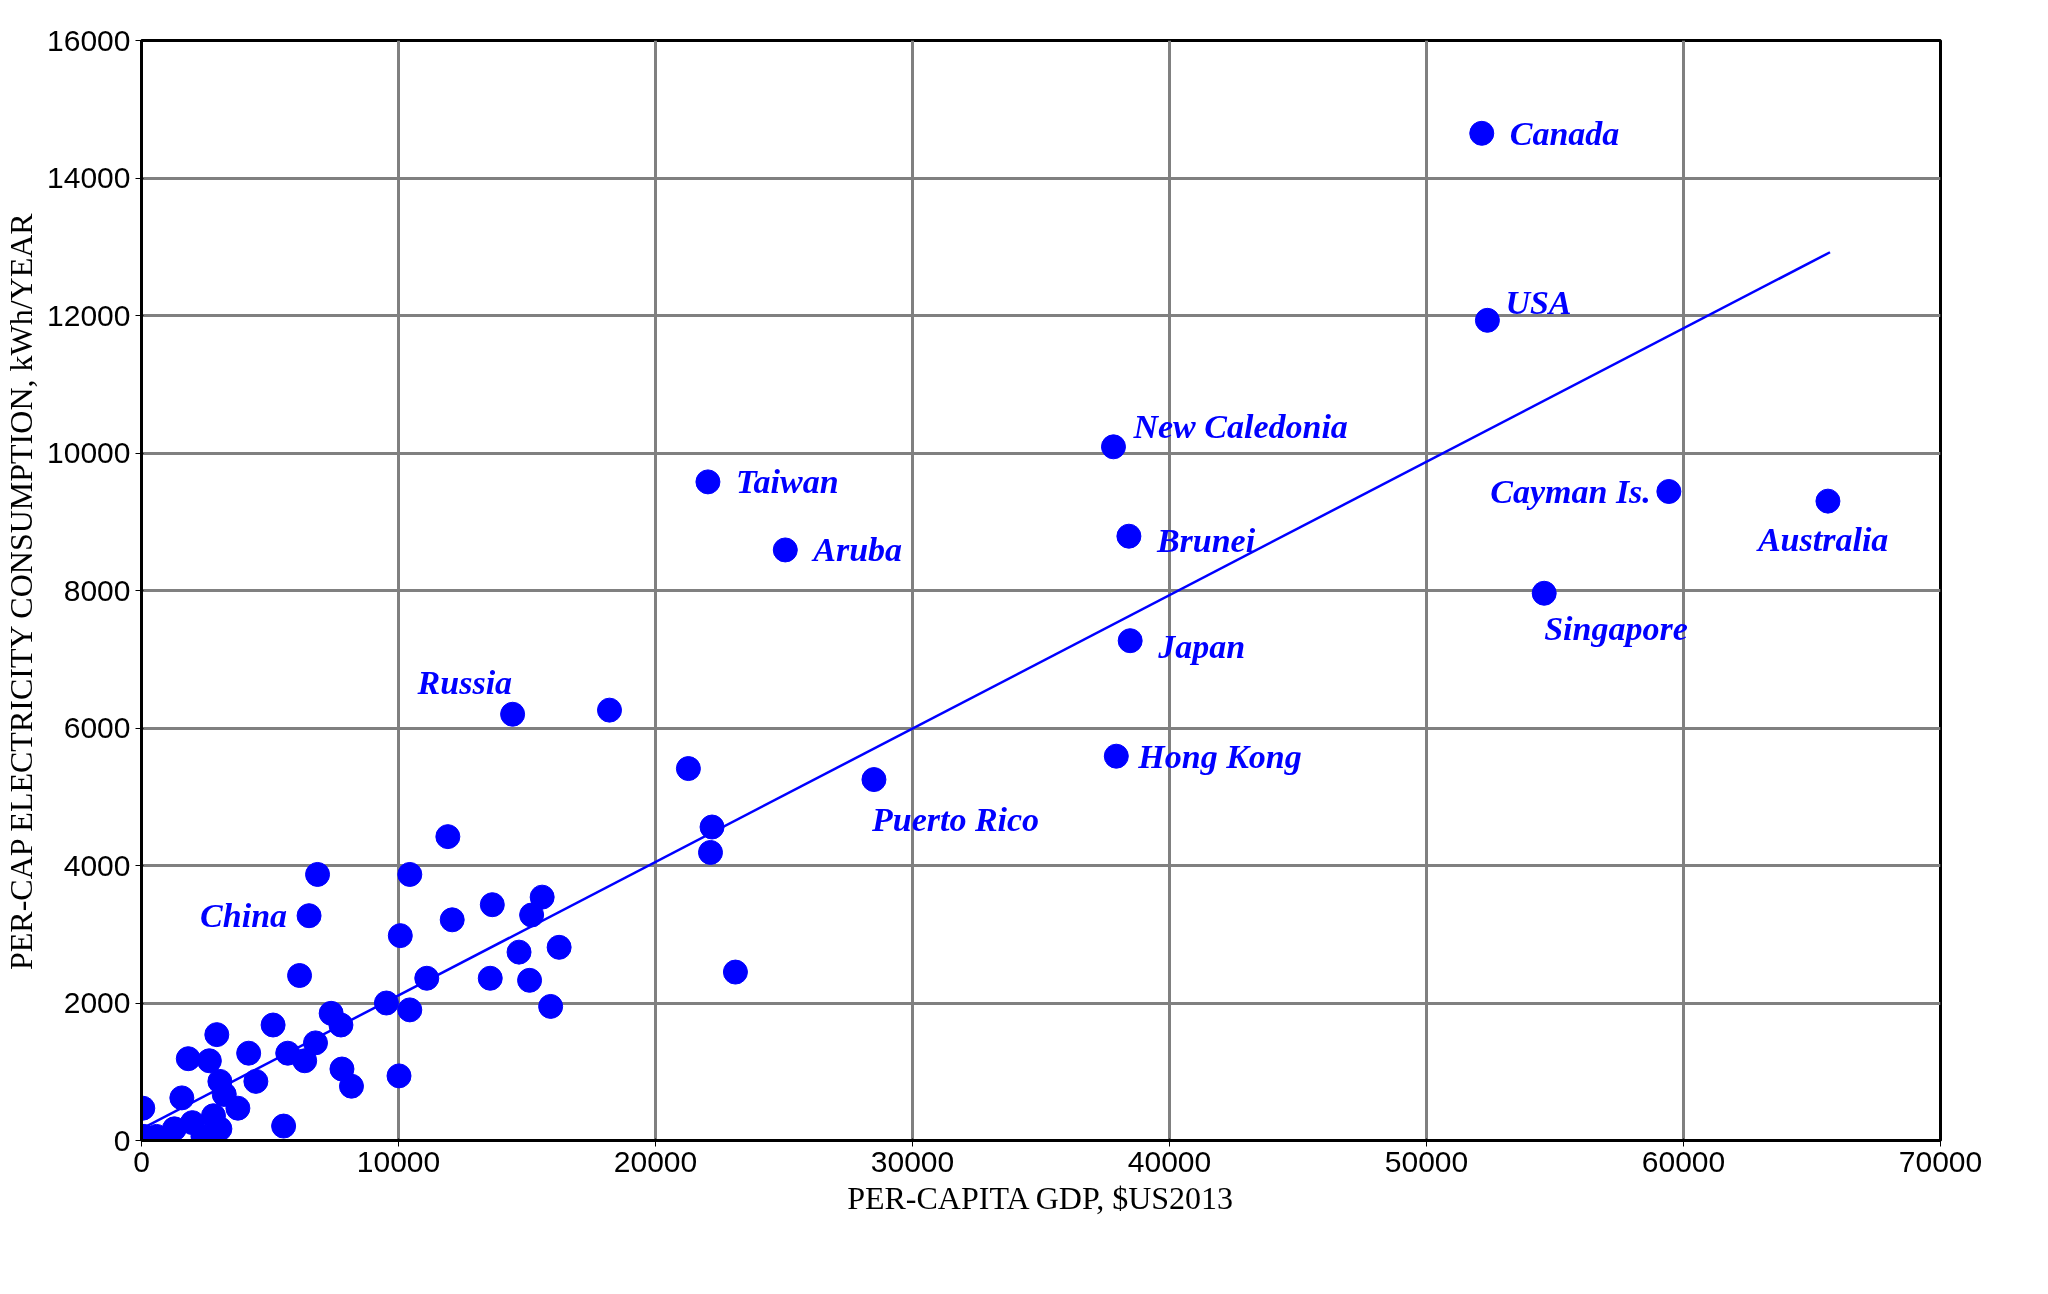 The width and height of the screenshot is (2048, 1294). Describe the element at coordinates (955, 820) in the screenshot. I see `annotation: Puerto Rico` at that location.